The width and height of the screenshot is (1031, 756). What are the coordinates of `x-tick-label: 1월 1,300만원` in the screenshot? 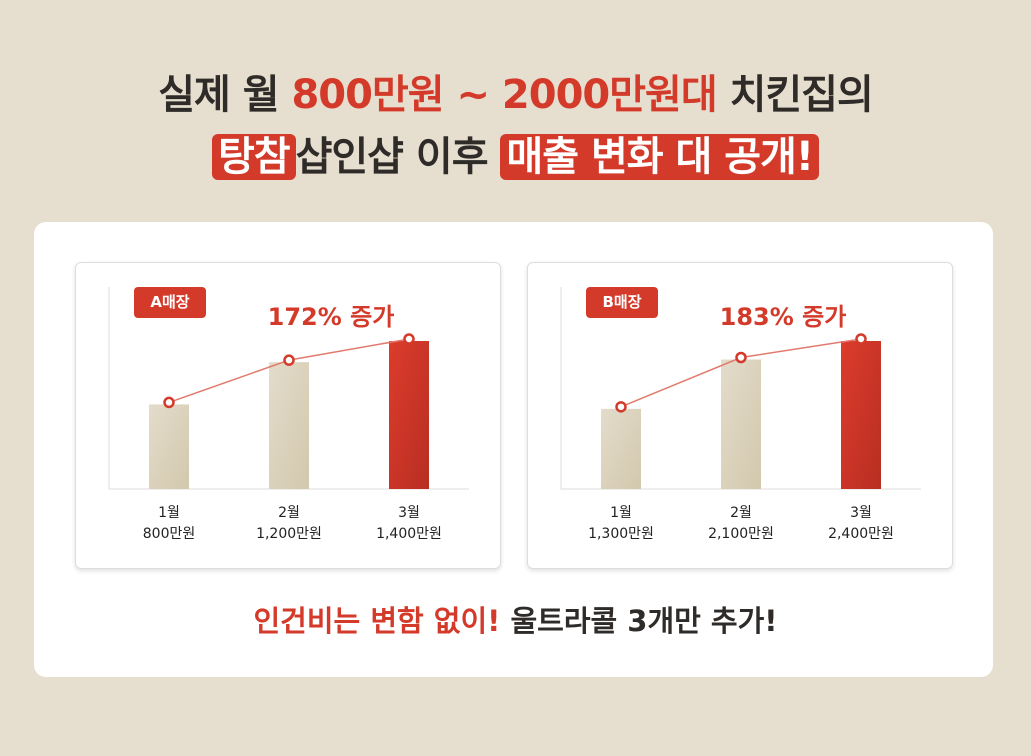 It's located at (621, 524).